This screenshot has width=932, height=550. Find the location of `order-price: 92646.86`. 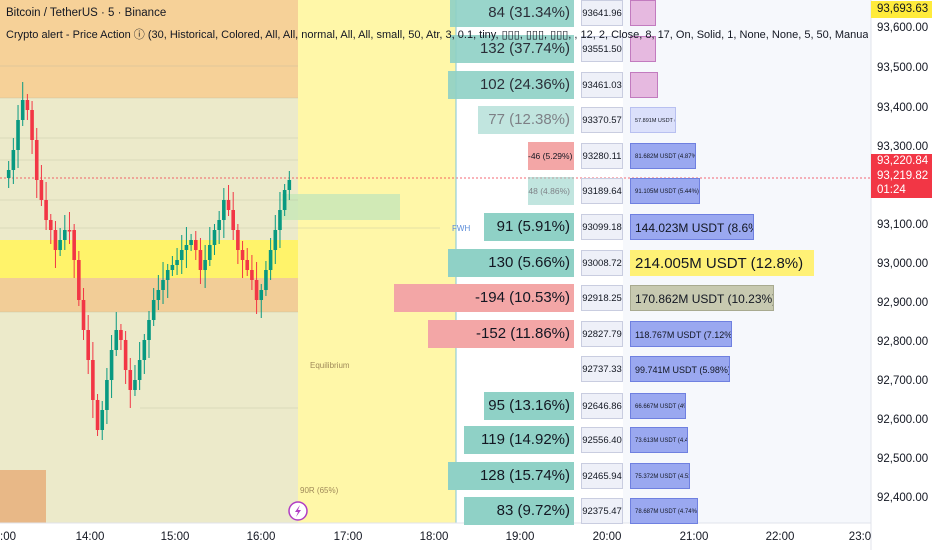

order-price: 92646.86 is located at coordinates (602, 406).